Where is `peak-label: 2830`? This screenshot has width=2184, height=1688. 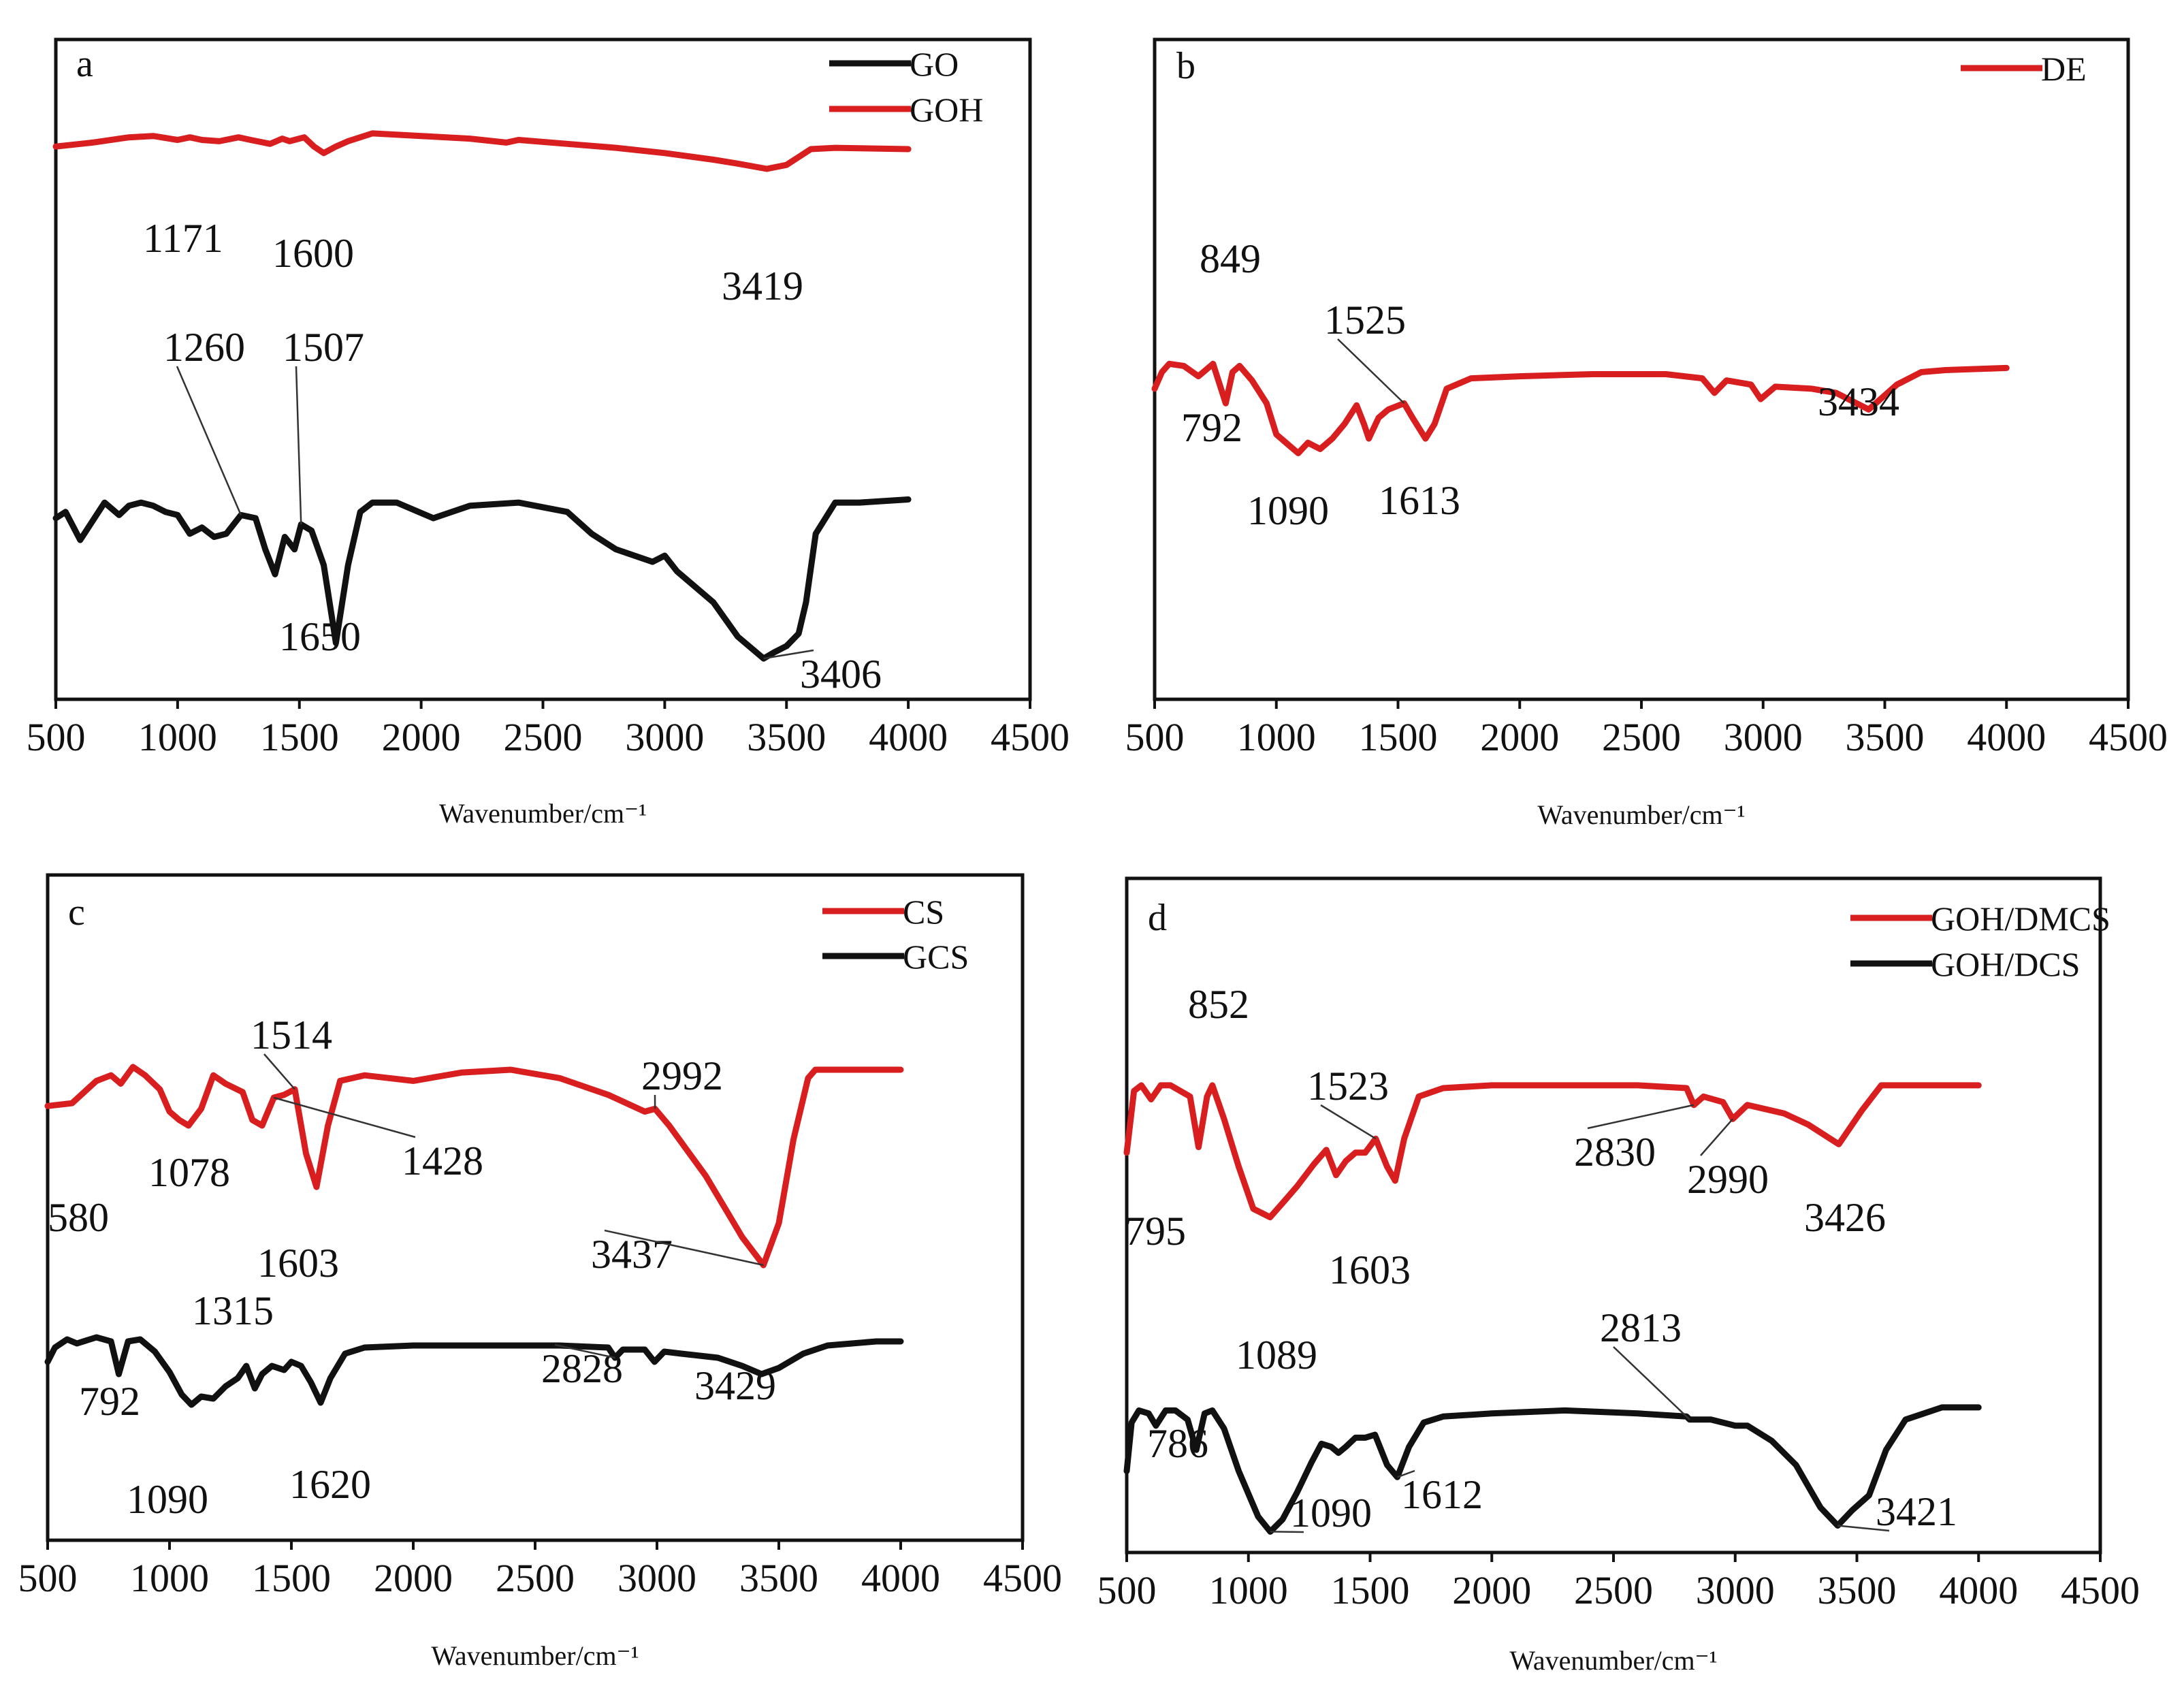
peak-label: 2830 is located at coordinates (1615, 1152).